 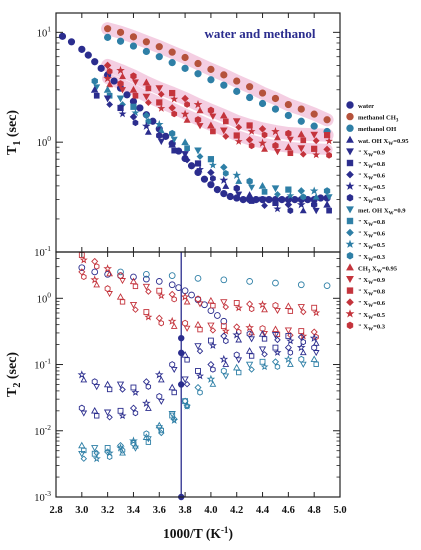 What do you see at coordinates (260, 33) in the screenshot?
I see `chart-title: water and methanol` at bounding box center [260, 33].